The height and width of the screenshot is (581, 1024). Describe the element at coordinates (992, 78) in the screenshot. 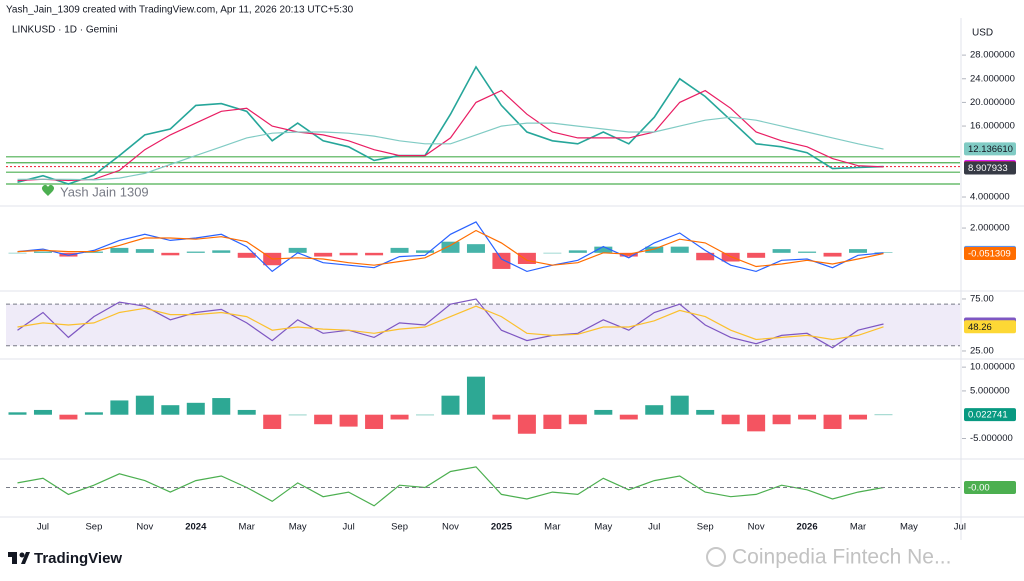

I see `y-tick-label: 24.000000` at that location.